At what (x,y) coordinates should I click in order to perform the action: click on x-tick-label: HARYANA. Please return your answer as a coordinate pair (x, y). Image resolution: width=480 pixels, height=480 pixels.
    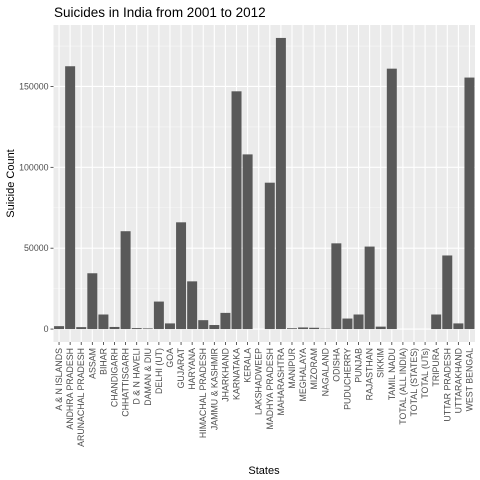
    Looking at the image, I should click on (192, 369).